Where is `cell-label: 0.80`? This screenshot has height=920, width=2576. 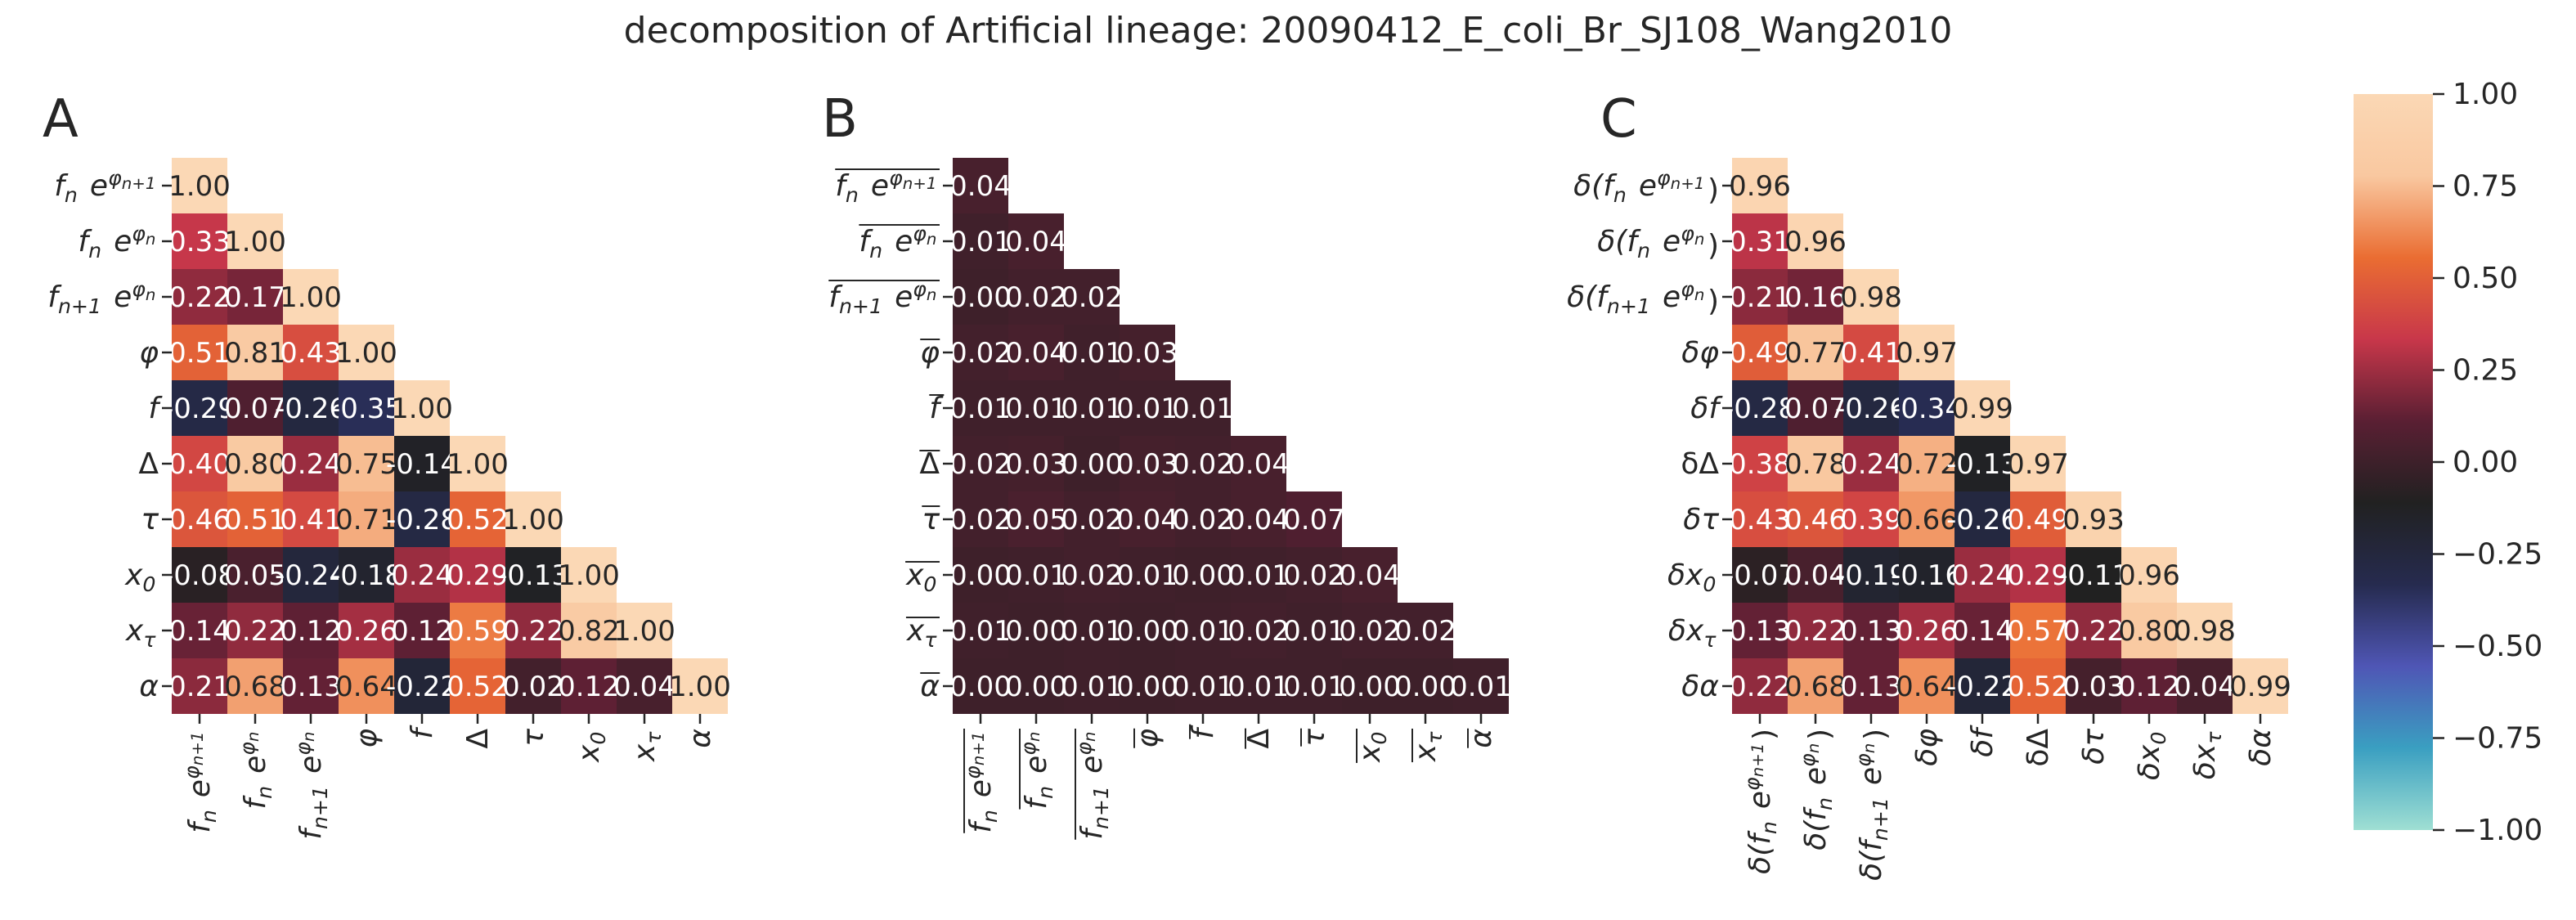
cell-label: 0.80 is located at coordinates (255, 465).